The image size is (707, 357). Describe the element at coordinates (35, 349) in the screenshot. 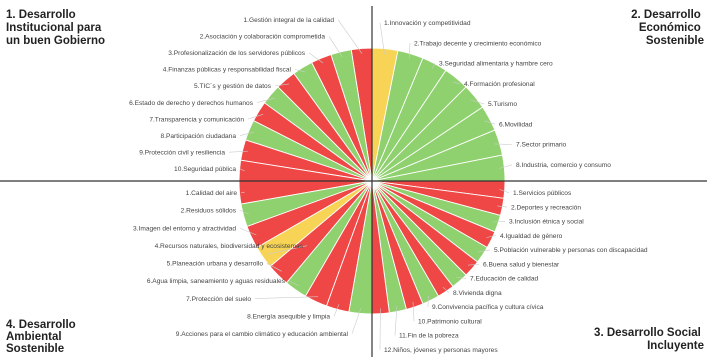

I see `q4-title-line: Sostenible` at that location.